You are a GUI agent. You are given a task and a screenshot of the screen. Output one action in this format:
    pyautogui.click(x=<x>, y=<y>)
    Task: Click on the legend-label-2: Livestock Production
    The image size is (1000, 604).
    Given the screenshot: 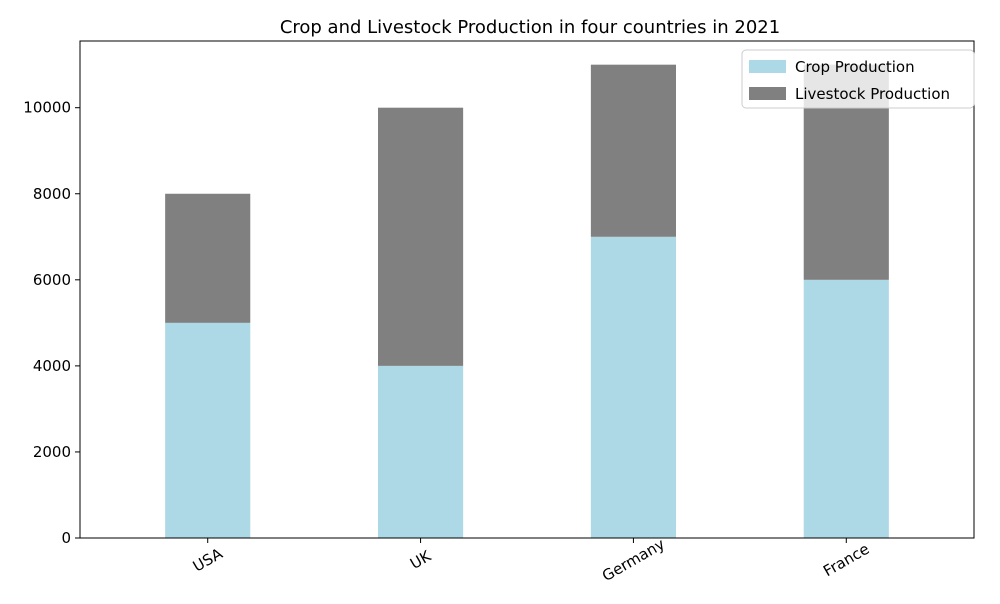 What is the action you would take?
    pyautogui.click(x=872, y=94)
    